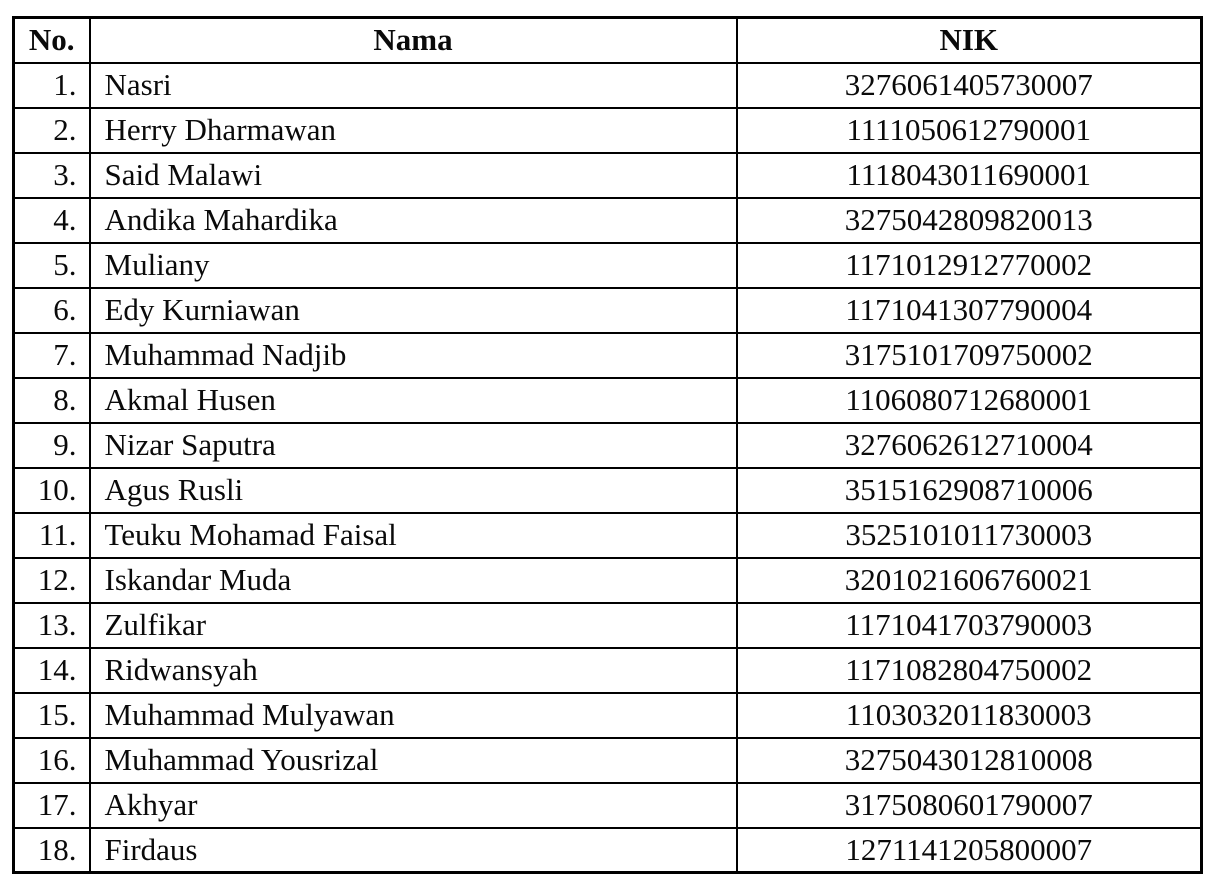 The width and height of the screenshot is (1216, 890). I want to click on row-nama: Said Malawi, so click(413, 175).